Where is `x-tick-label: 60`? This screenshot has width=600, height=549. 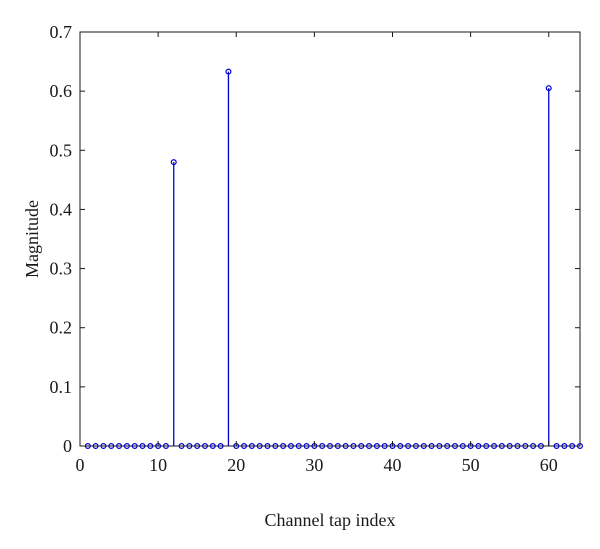 x-tick-label: 60 is located at coordinates (549, 465).